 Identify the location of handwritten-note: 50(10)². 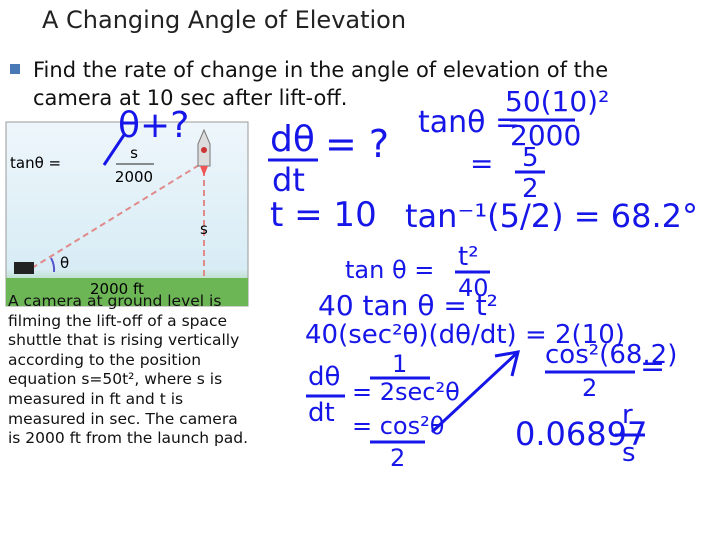
(557, 101).